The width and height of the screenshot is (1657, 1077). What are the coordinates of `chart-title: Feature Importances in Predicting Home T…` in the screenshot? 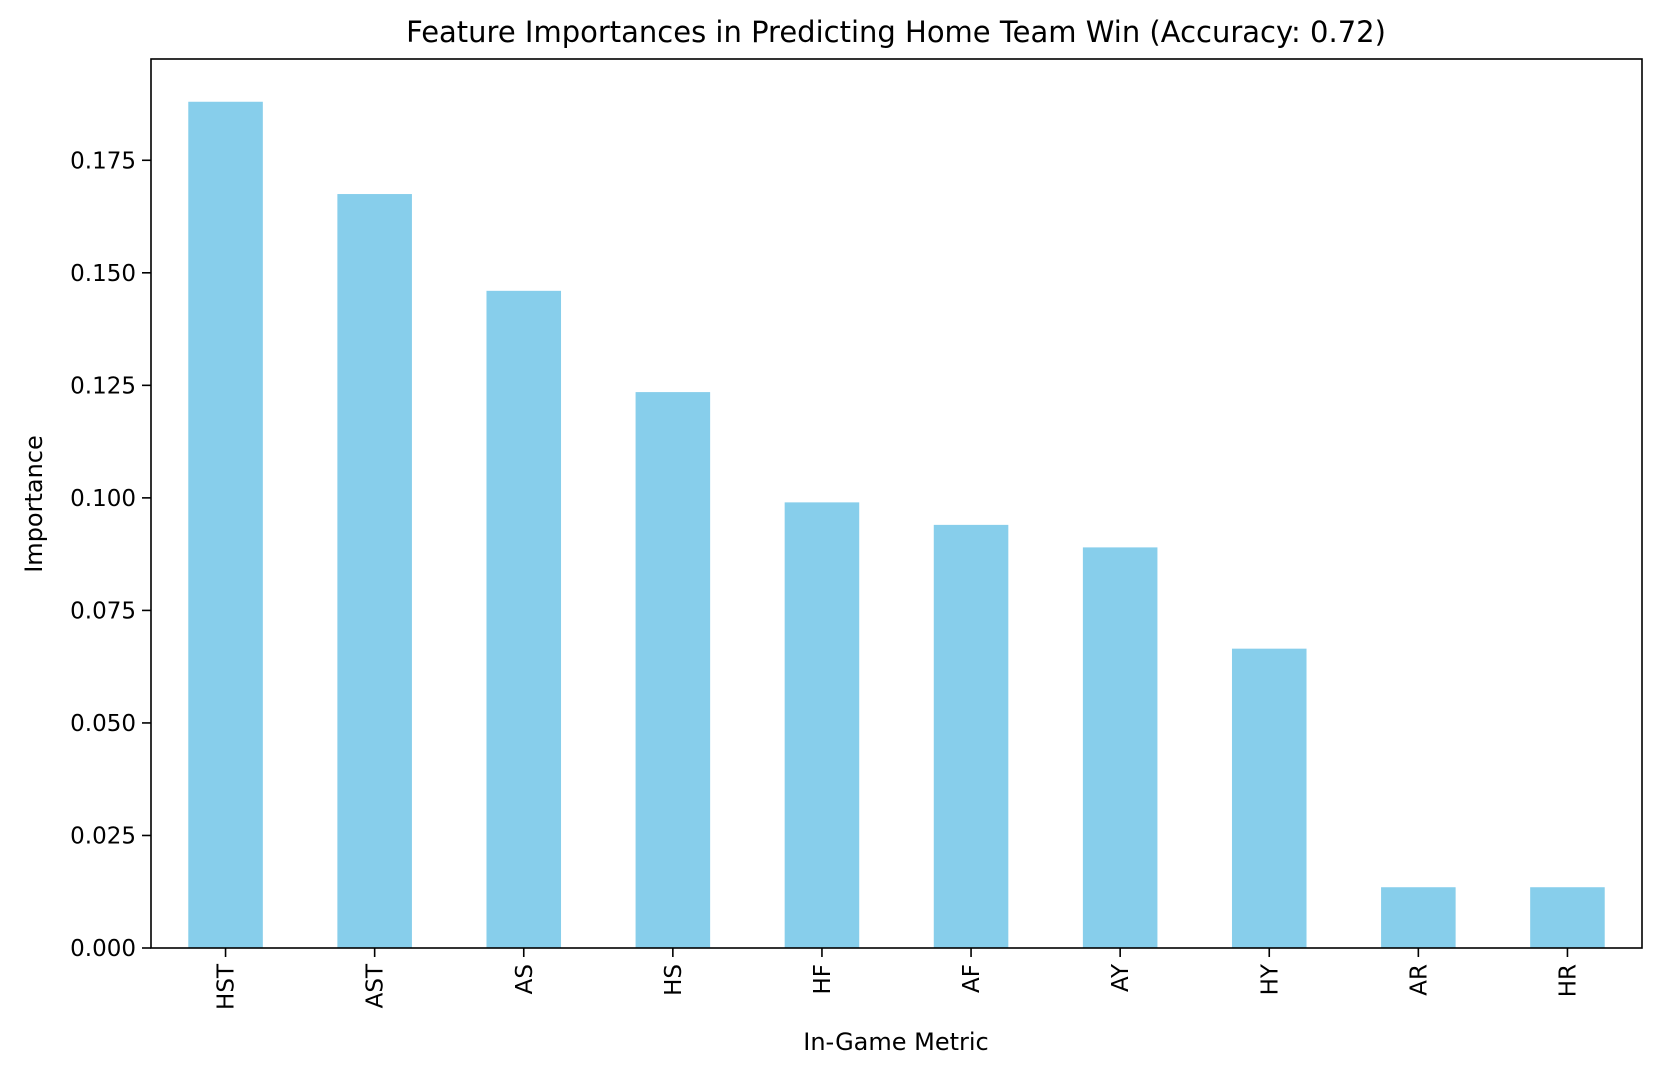 It's located at (896, 32).